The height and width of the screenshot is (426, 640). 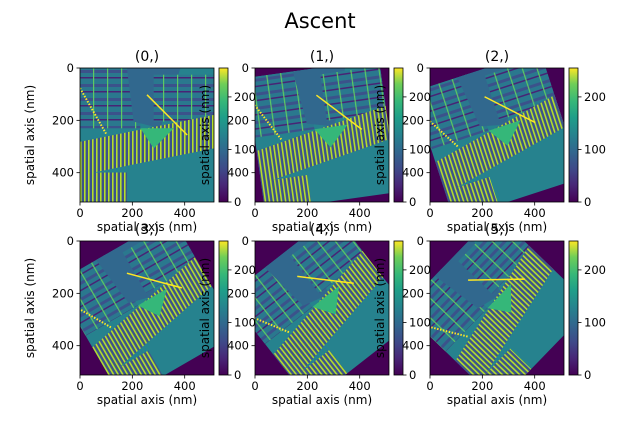 What do you see at coordinates (322, 230) in the screenshot?
I see `subplot-title: (4,)` at bounding box center [322, 230].